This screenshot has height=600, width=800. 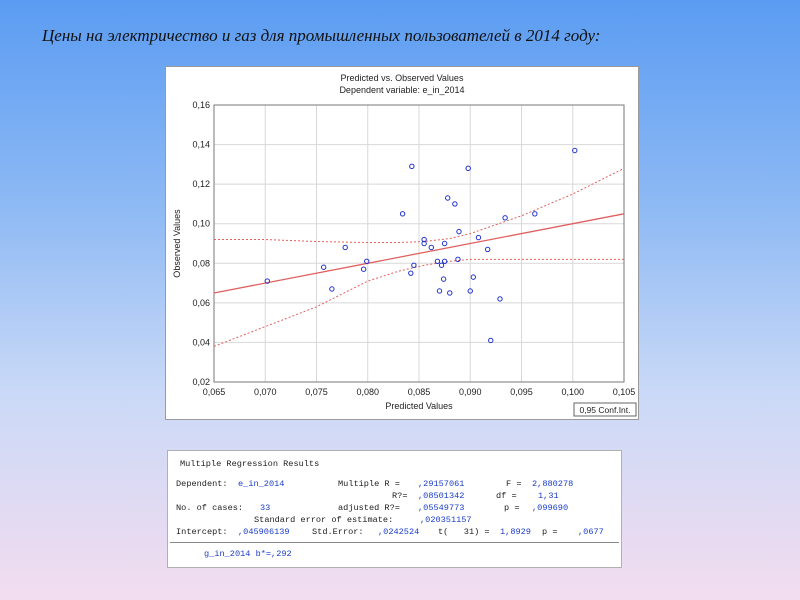 I want to click on y-axis-label: Observed Values, so click(x=177, y=243).